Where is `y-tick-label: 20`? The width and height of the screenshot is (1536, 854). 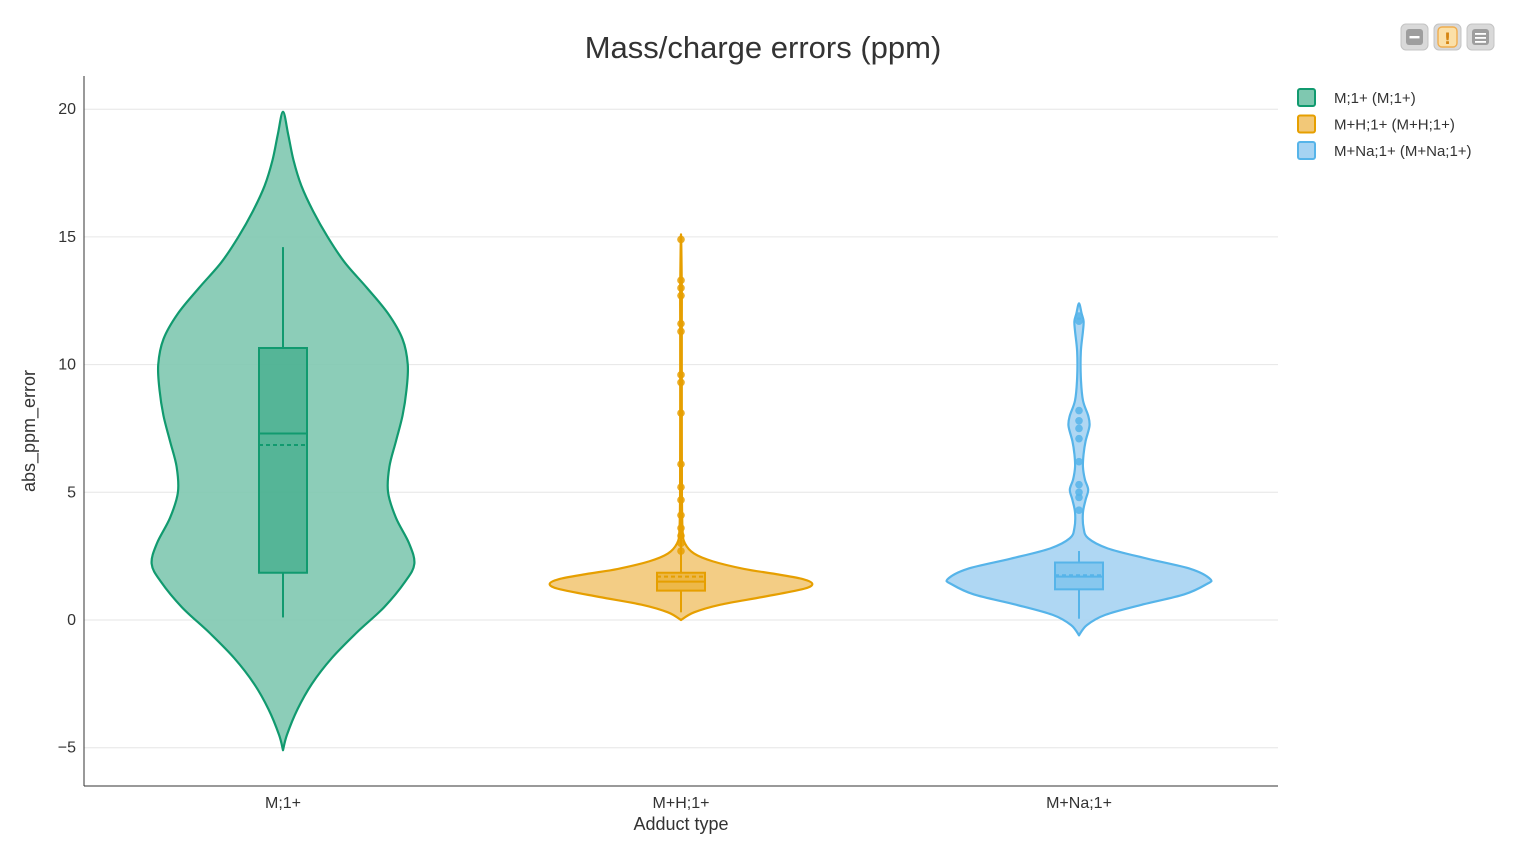
y-tick-label: 20 is located at coordinates (67, 109).